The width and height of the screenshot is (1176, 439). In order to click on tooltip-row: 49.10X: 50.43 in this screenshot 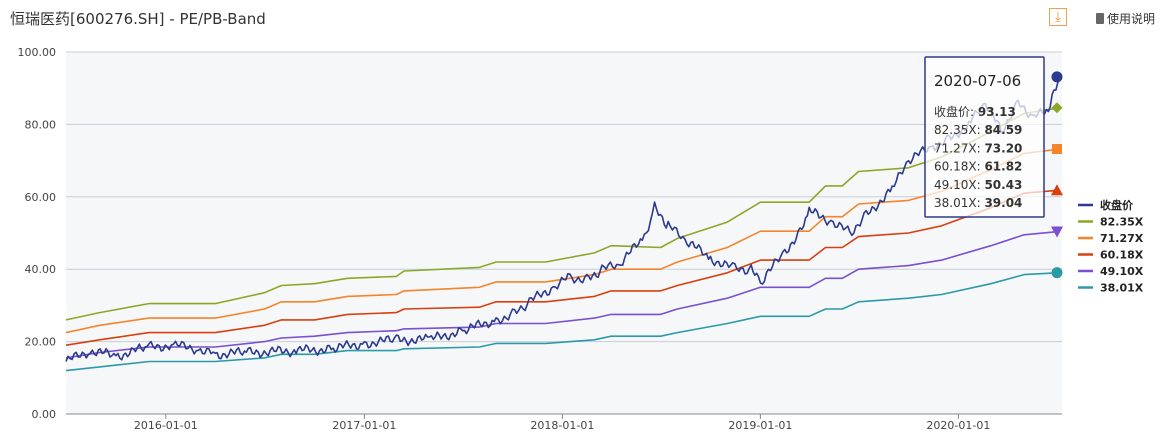, I will do `click(978, 185)`.